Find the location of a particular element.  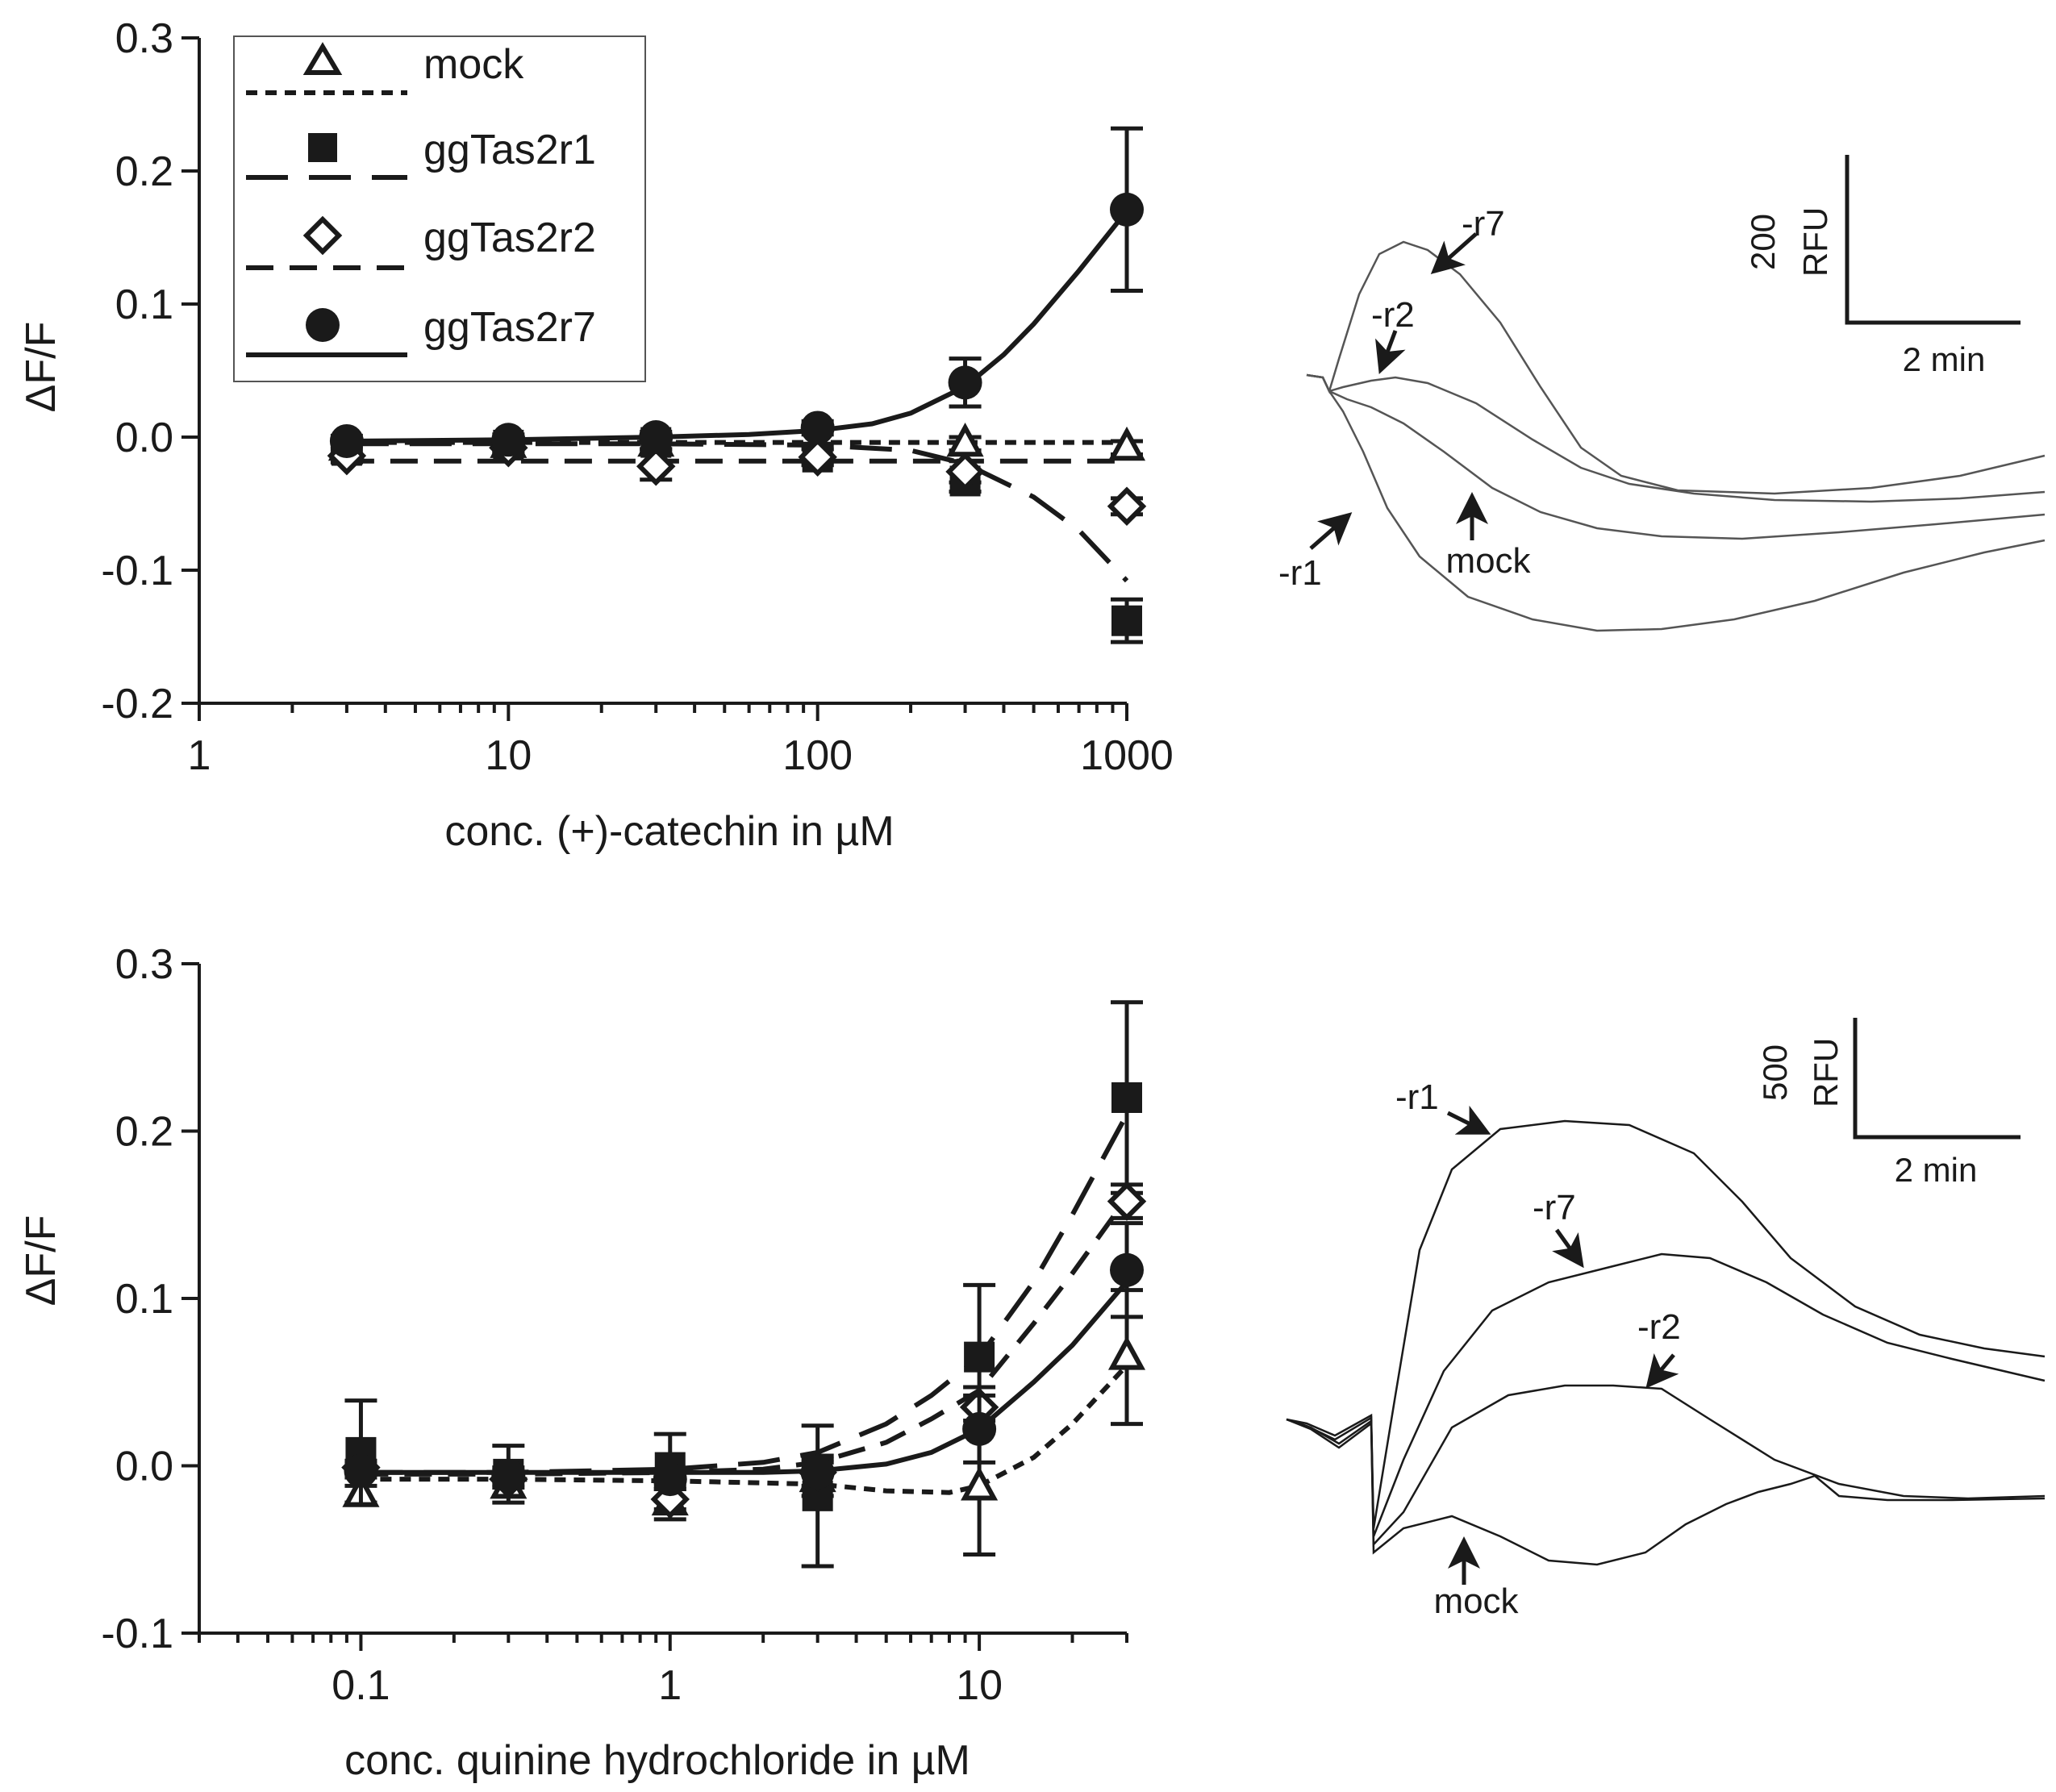

legend-marker-mock is located at coordinates (322, 59).